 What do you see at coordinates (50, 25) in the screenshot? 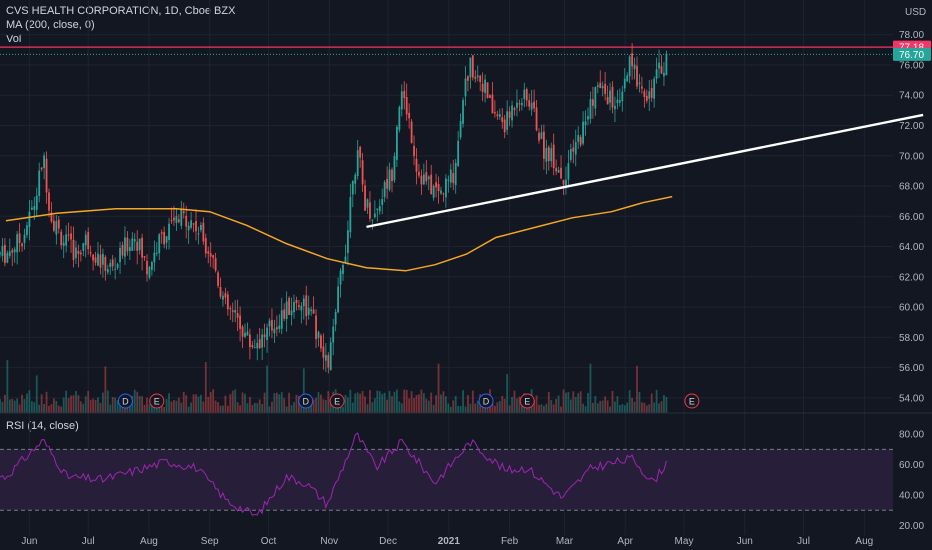
I see `ma-legend: MA (200, close, 0)` at bounding box center [50, 25].